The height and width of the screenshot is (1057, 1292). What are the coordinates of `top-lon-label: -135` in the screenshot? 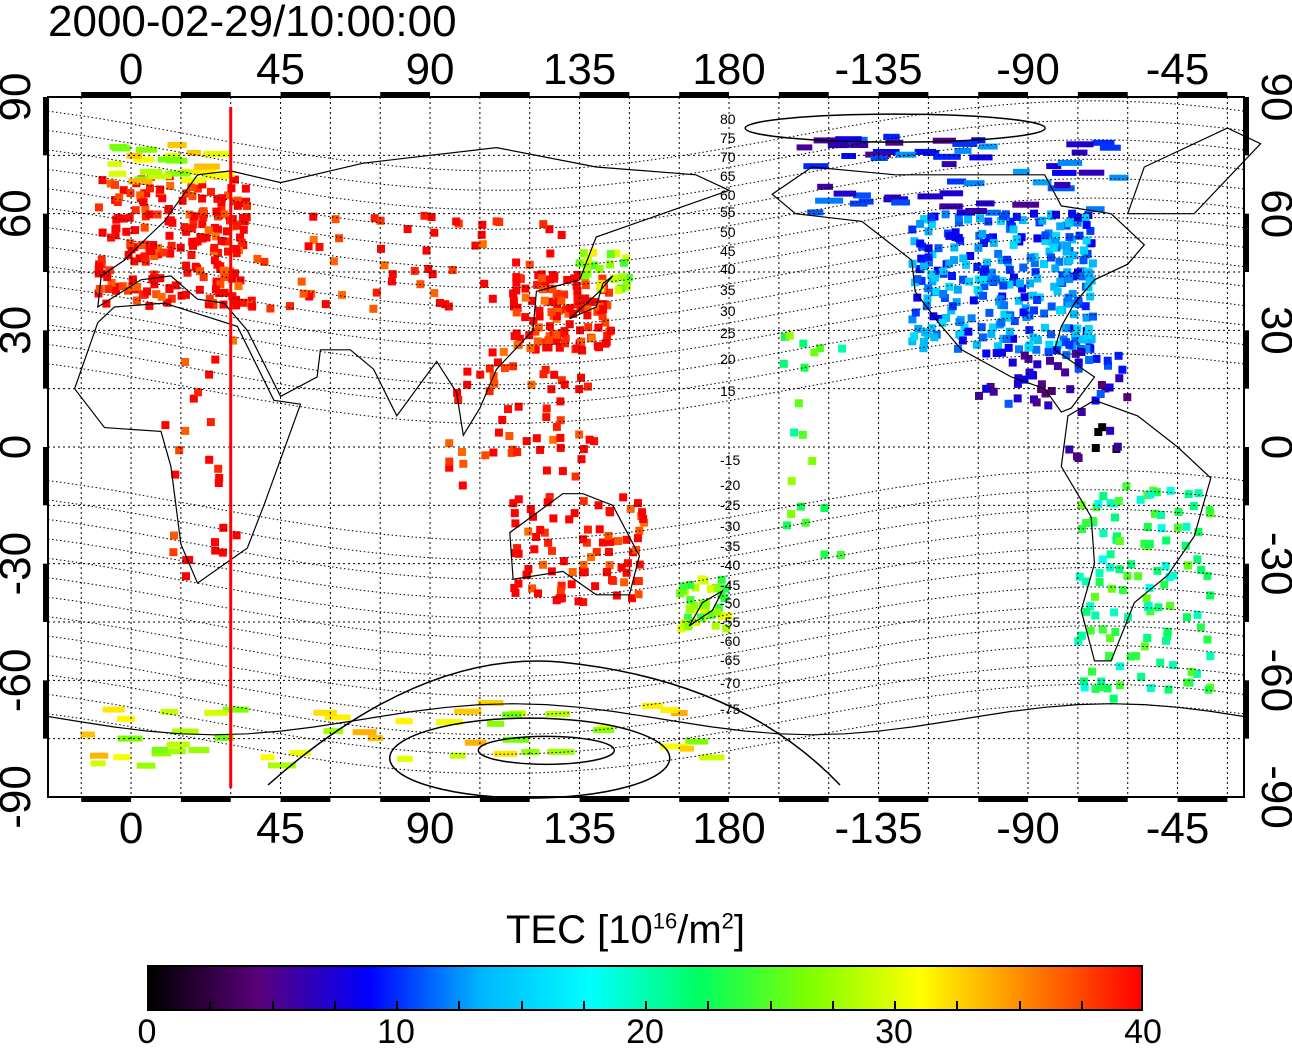 It's located at (879, 69).